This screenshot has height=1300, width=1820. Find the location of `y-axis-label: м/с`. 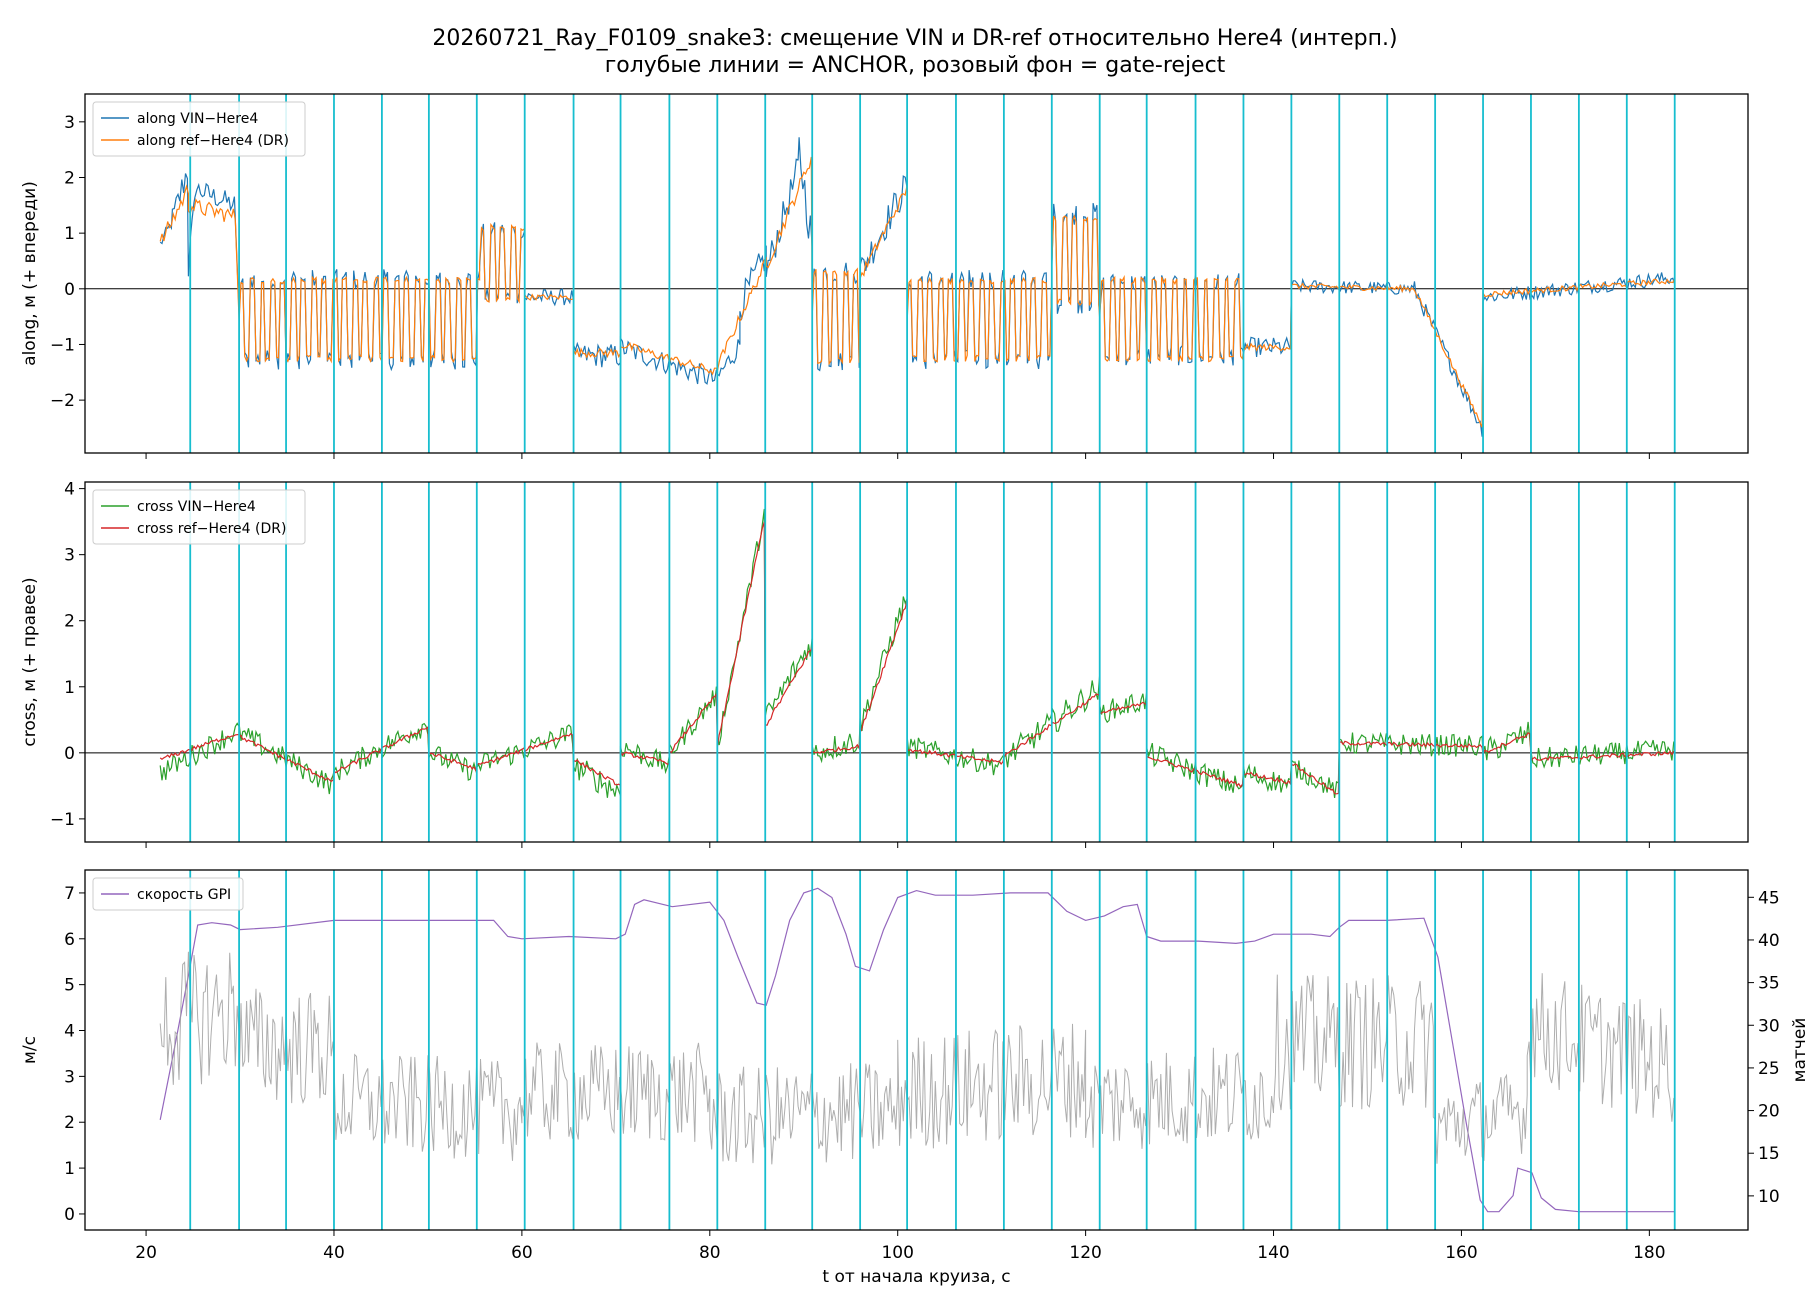

y-axis-label: м/с is located at coordinates (30, 1050).